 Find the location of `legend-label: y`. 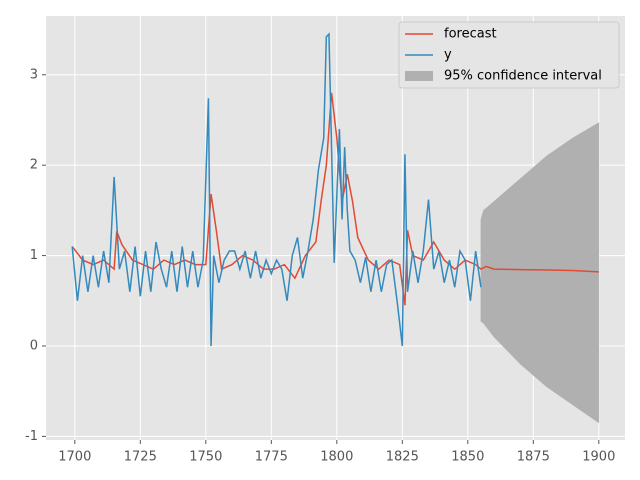

legend-label: y is located at coordinates (448, 55).